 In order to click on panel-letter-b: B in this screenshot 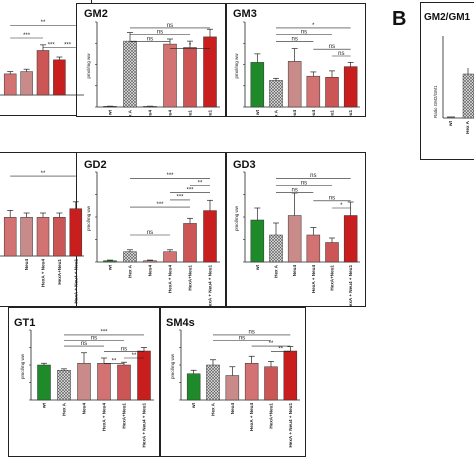, I will do `click(399, 19)`.